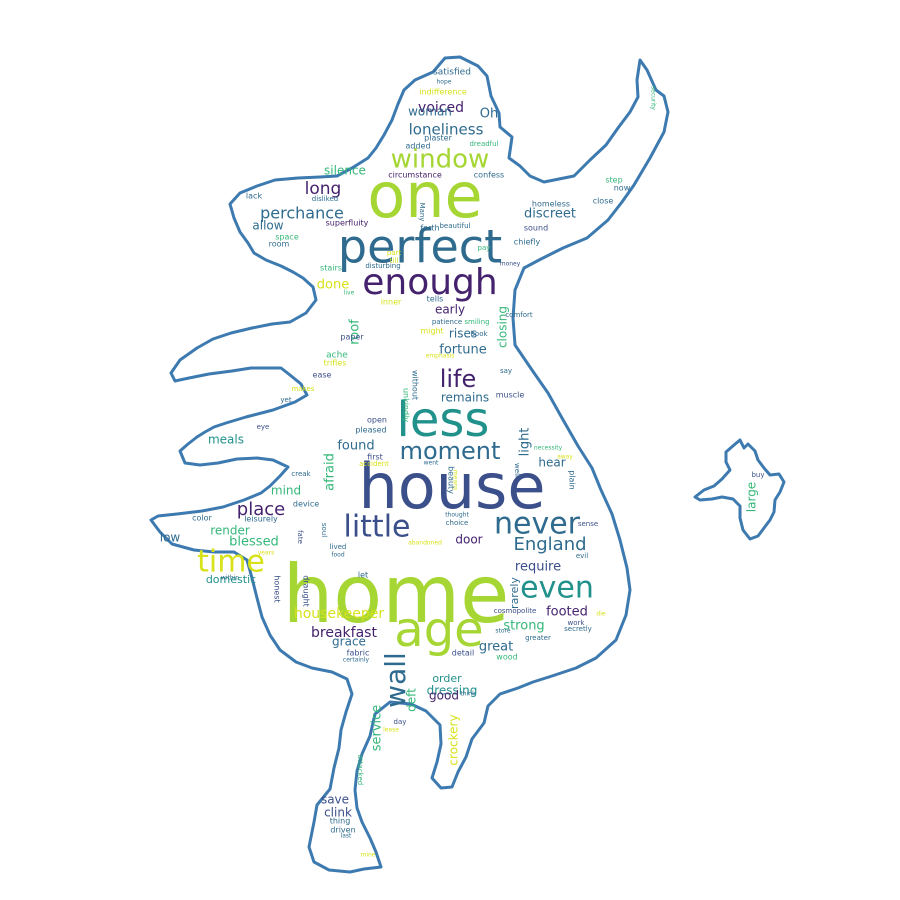 Image resolution: width=900 pixels, height=900 pixels. What do you see at coordinates (345, 171) in the screenshot?
I see `word-silence: silence` at bounding box center [345, 171].